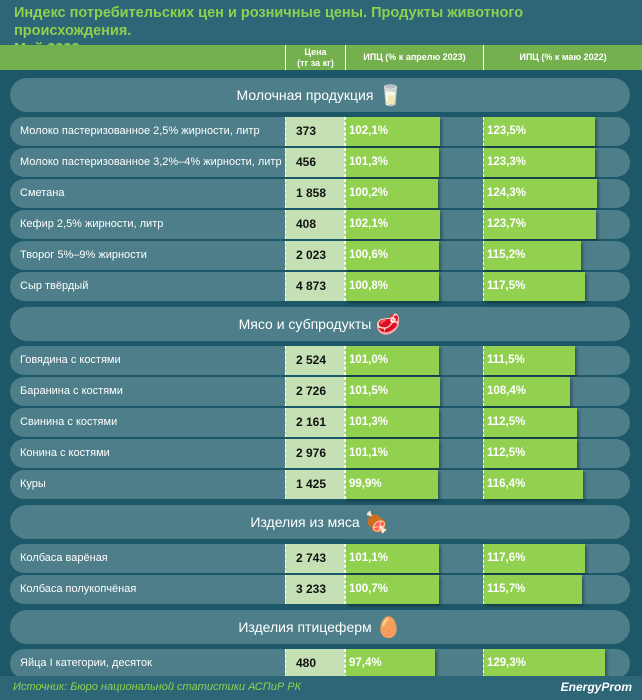  I want to click on category-header: Изделия птицеферм 🥚, so click(320, 627).